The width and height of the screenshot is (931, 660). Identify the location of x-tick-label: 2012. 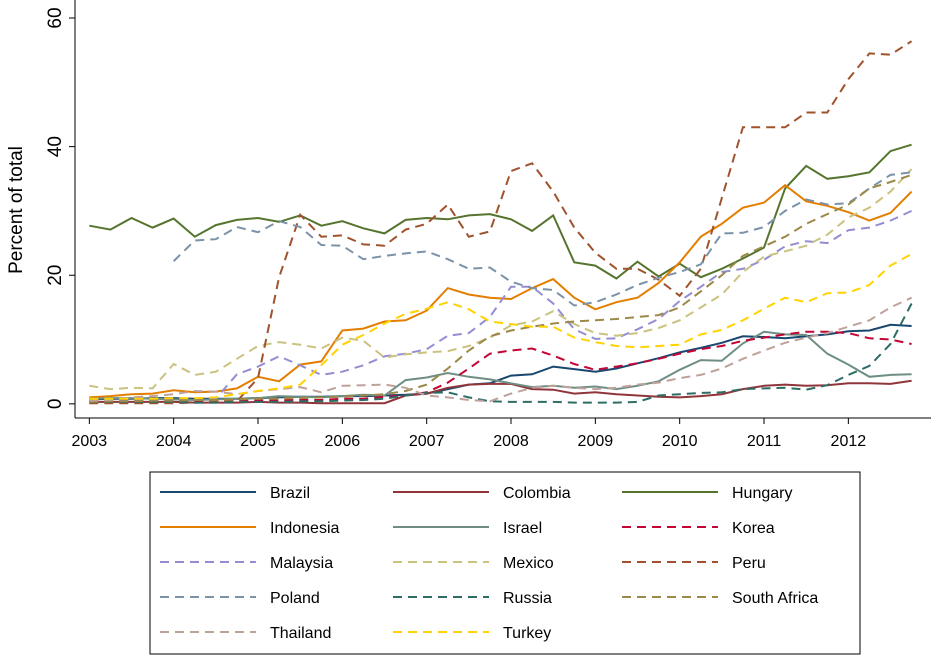
(849, 441).